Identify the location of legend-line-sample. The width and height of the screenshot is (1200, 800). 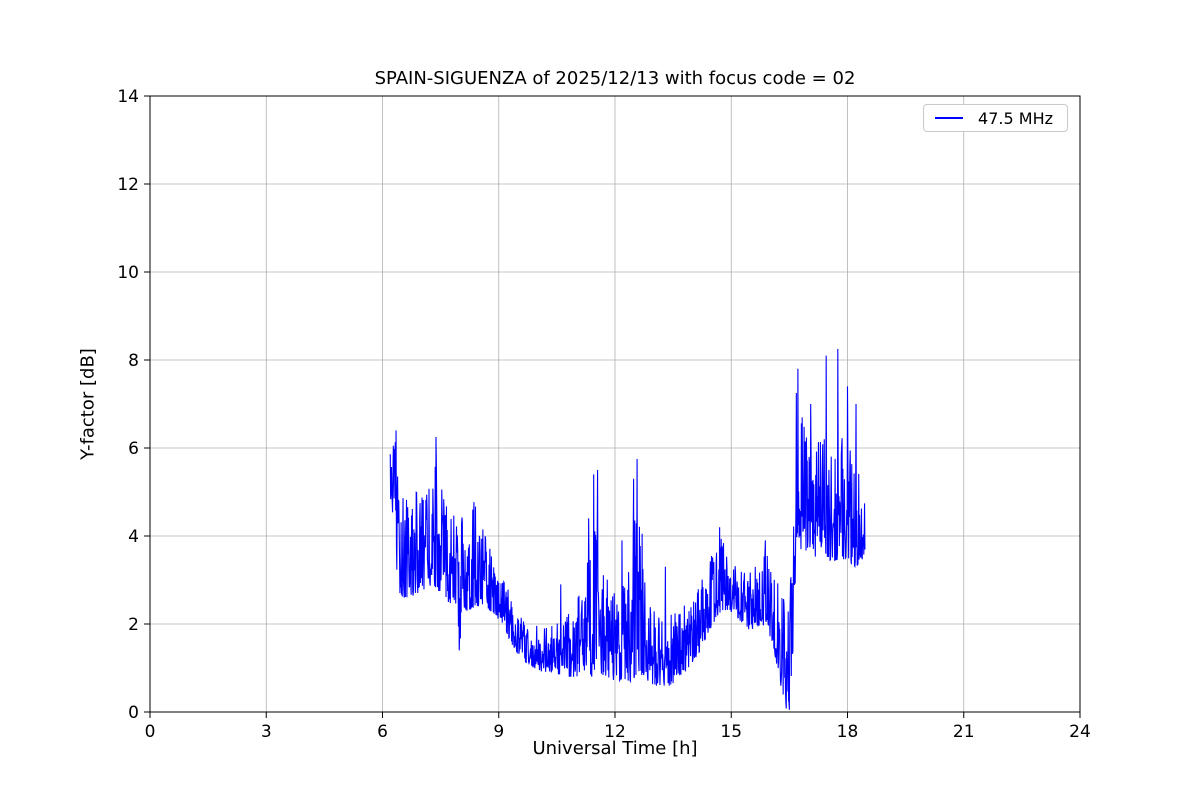
(949, 118).